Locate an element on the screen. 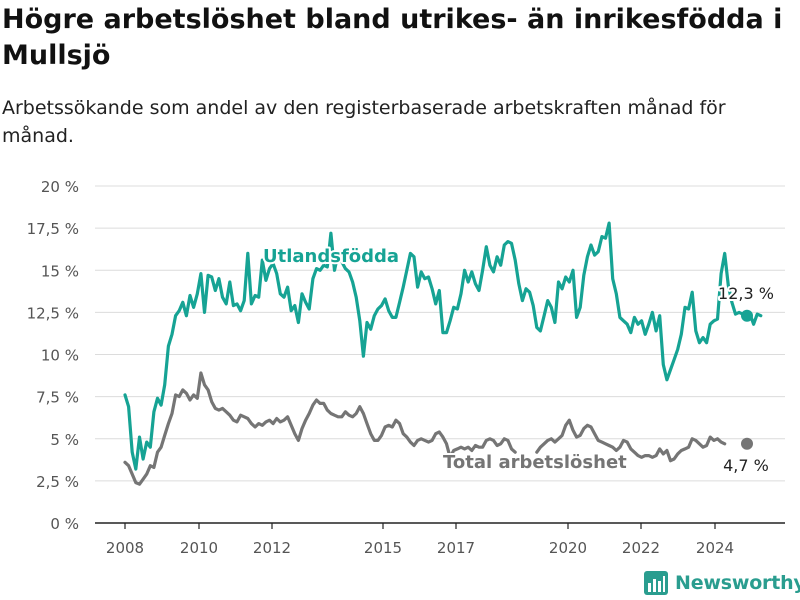  x-tick-label: 2015 is located at coordinates (383, 548).